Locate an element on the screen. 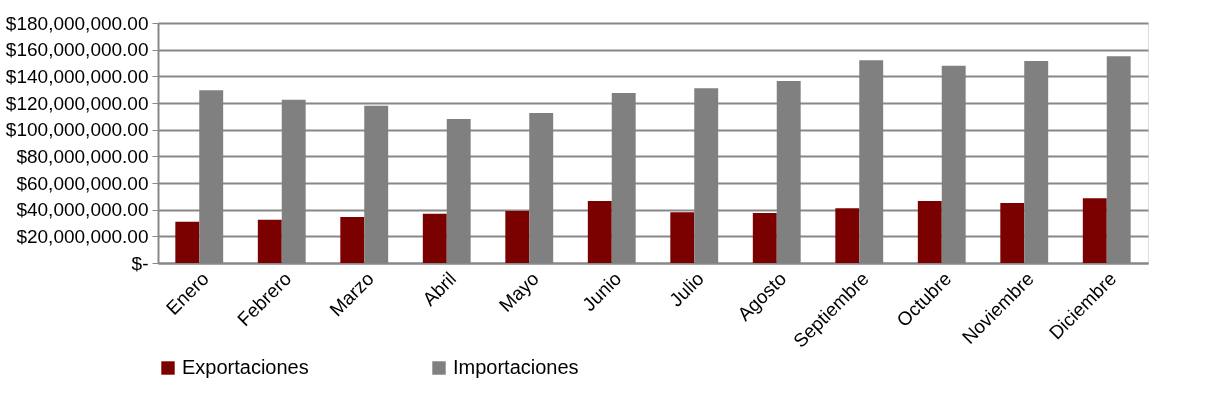  y-tick-label: $120,000,000.00 is located at coordinates (77, 103).